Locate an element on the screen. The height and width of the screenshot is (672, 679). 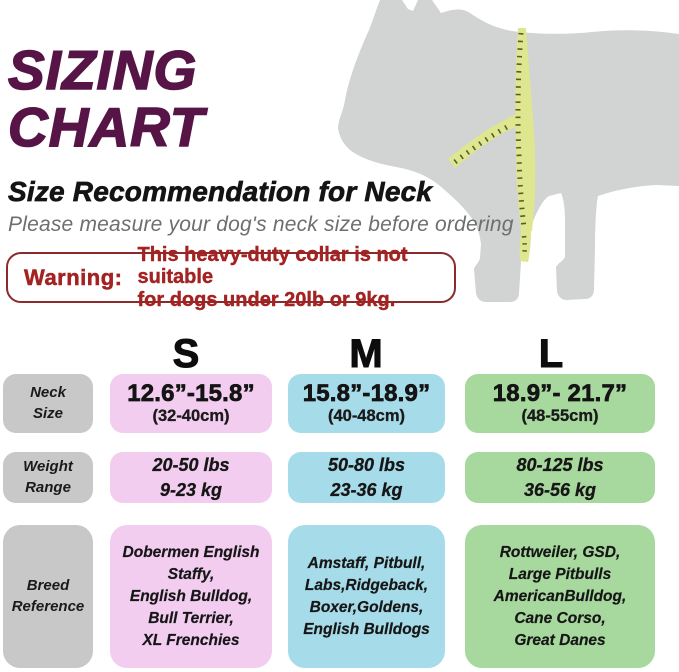
measuring-tape-diagonal is located at coordinates (484, 141).